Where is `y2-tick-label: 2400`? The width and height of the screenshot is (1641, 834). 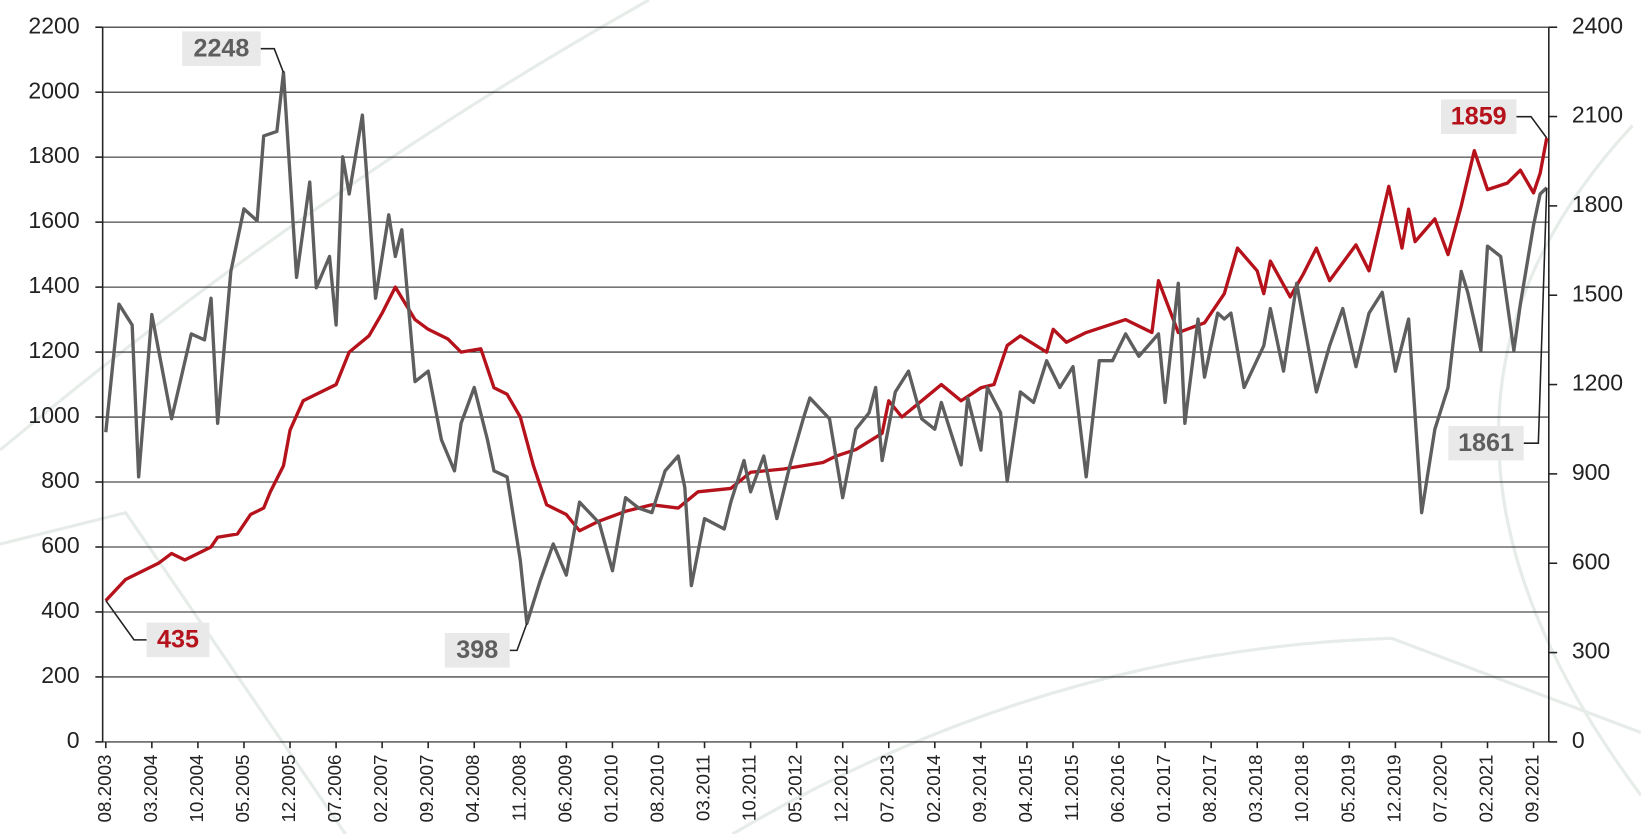 y2-tick-label: 2400 is located at coordinates (1597, 25).